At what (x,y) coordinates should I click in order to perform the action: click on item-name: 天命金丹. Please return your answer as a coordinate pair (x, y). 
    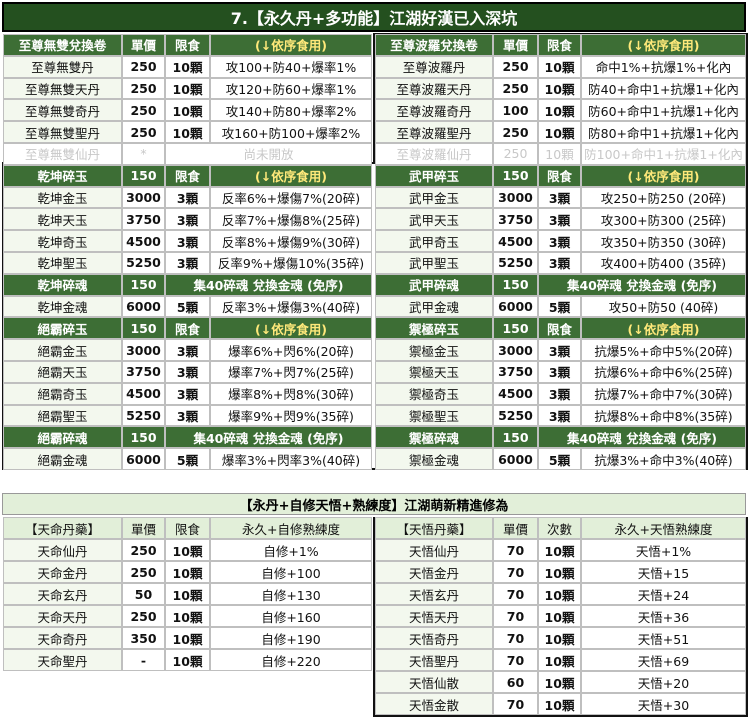
    Looking at the image, I should click on (62, 572).